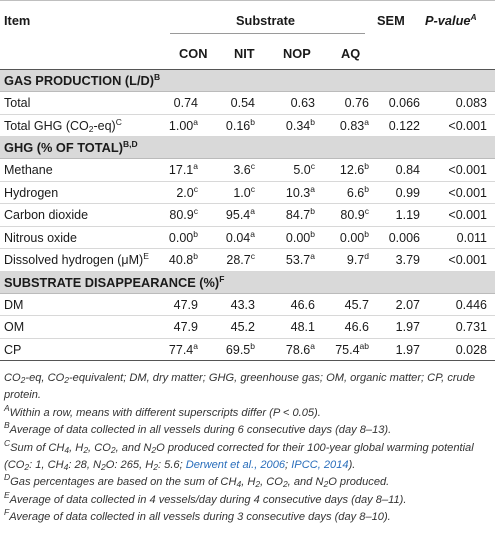  I want to click on row-label: Nitrous oxide, so click(40, 237).